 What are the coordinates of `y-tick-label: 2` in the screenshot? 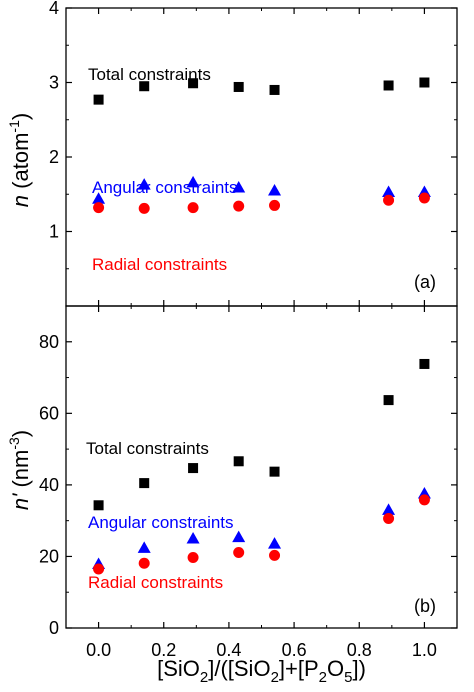 It's located at (54, 157).